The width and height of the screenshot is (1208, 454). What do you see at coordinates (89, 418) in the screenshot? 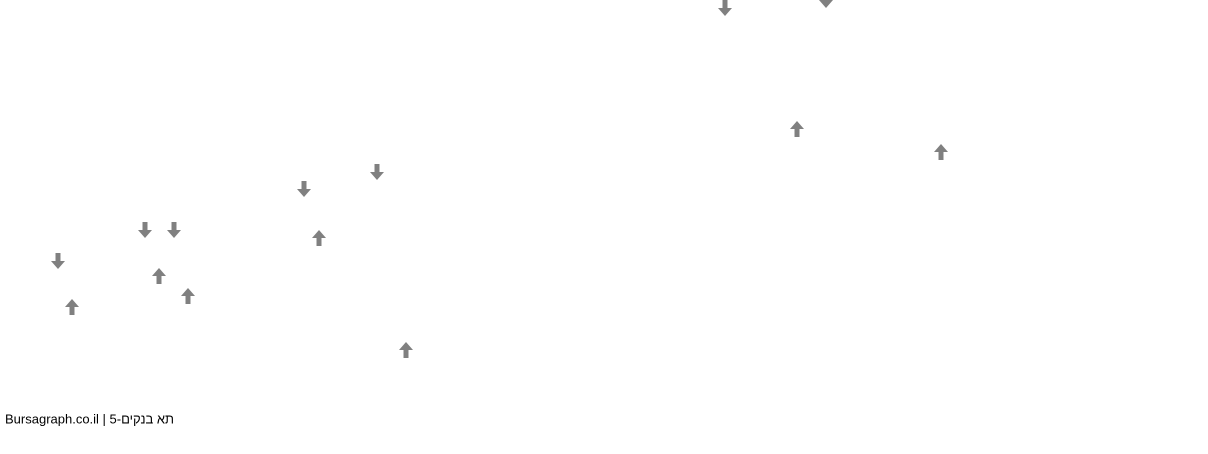
I see `watermark: Bursagraph.co.il | 5-תא בנקים` at bounding box center [89, 418].